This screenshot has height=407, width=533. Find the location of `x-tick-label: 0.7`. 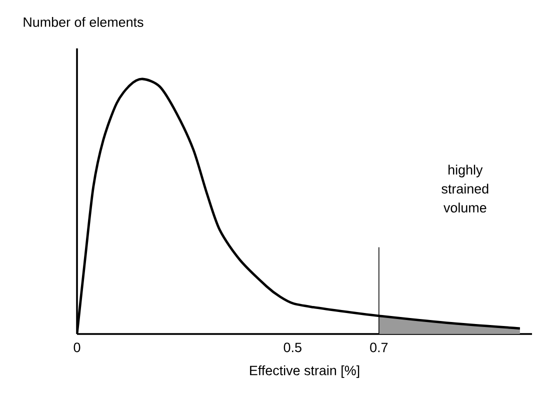

x-tick-label: 0.7 is located at coordinates (379, 347).